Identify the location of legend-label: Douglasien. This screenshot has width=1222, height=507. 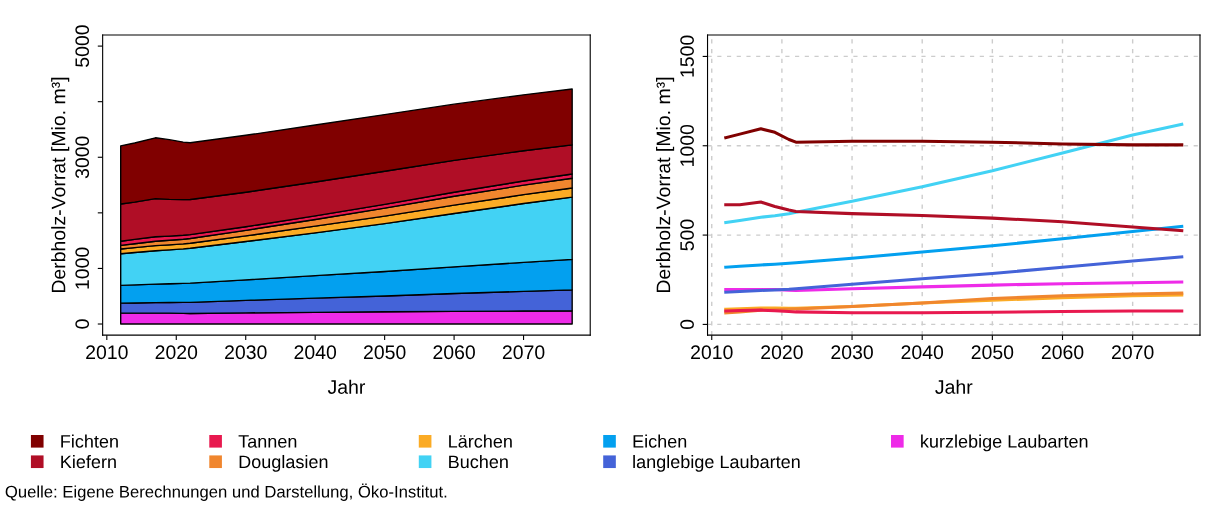
(283, 463).